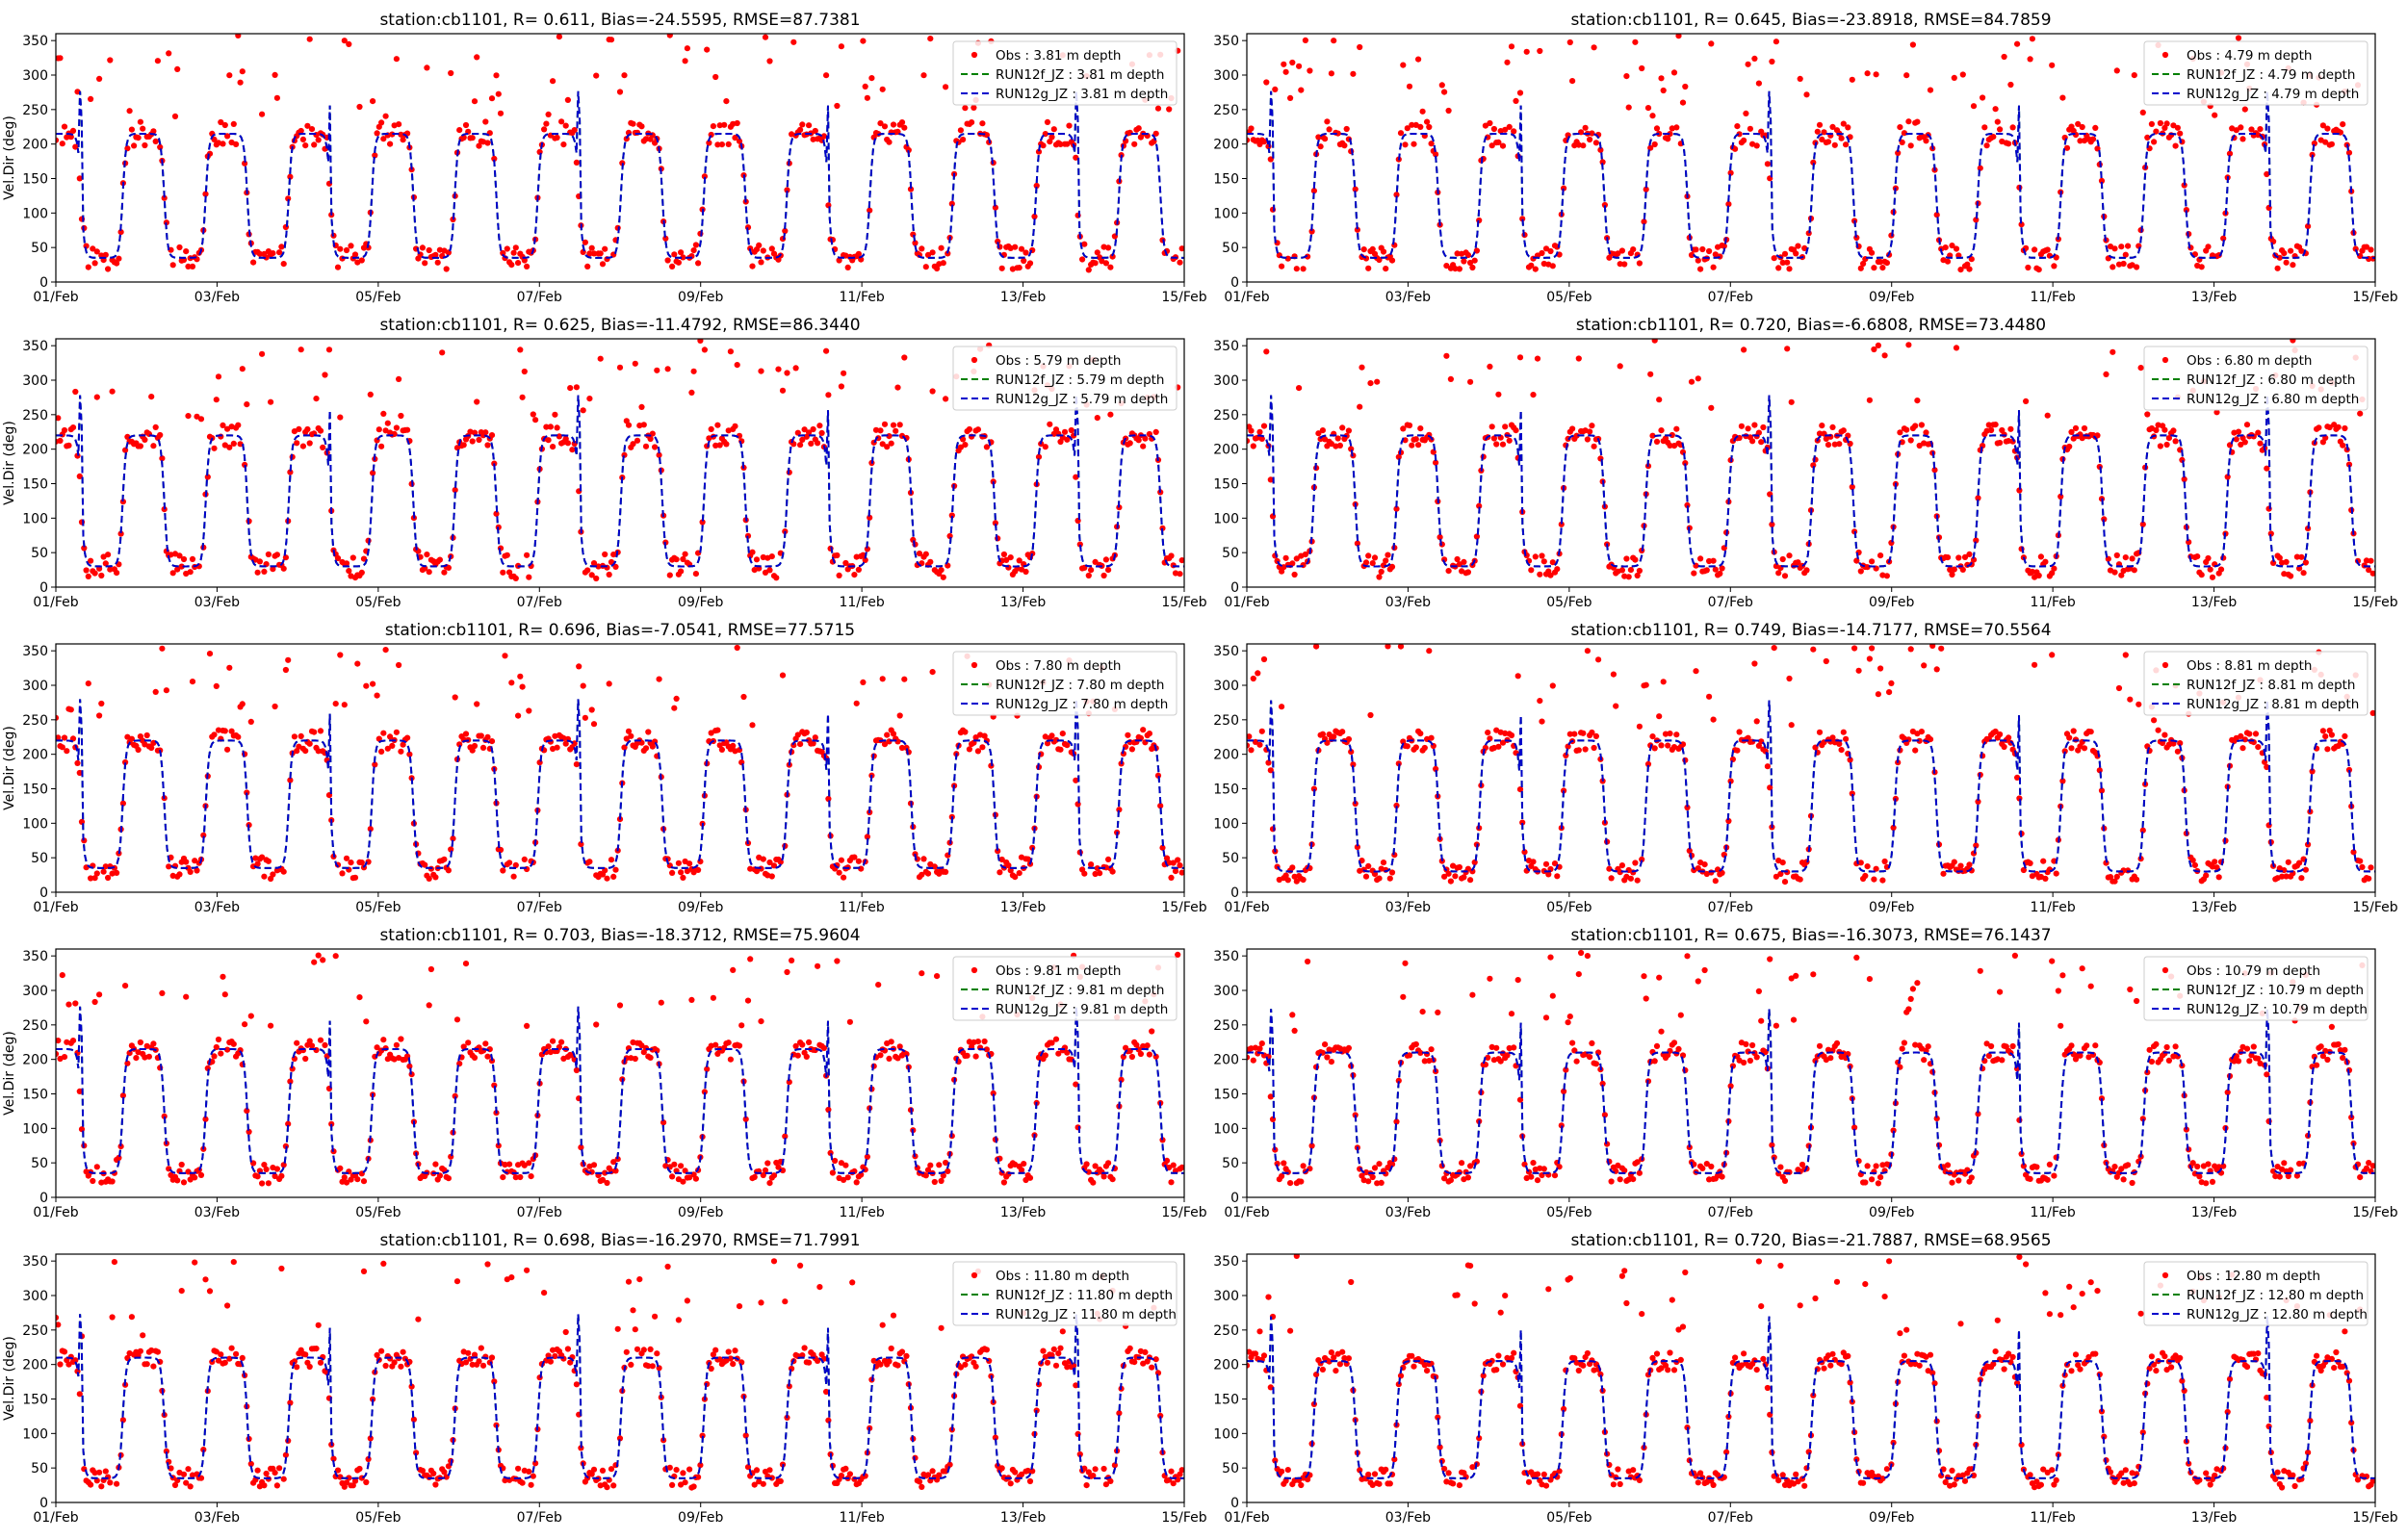 The height and width of the screenshot is (1540, 2407). What do you see at coordinates (1023, 297) in the screenshot?
I see `x-tick-label: 13/Feb` at bounding box center [1023, 297].